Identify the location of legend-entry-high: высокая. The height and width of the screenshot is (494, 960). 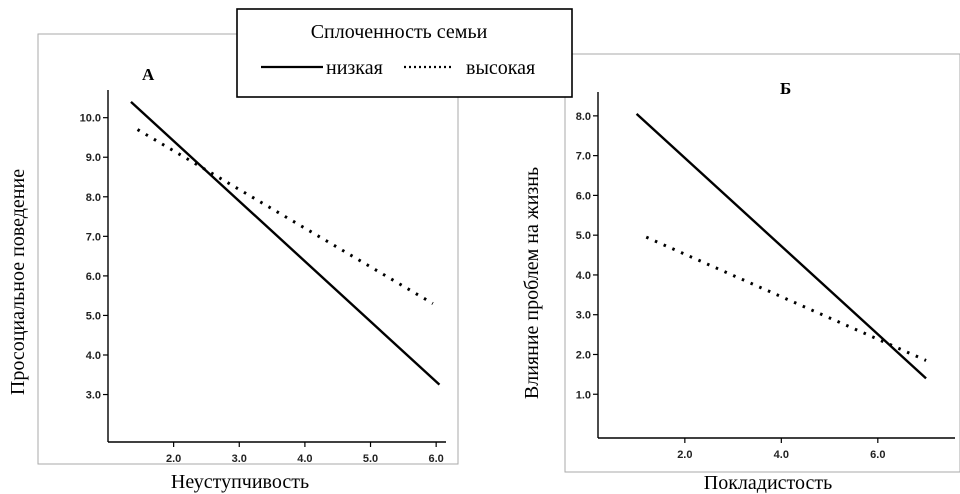
(500, 68).